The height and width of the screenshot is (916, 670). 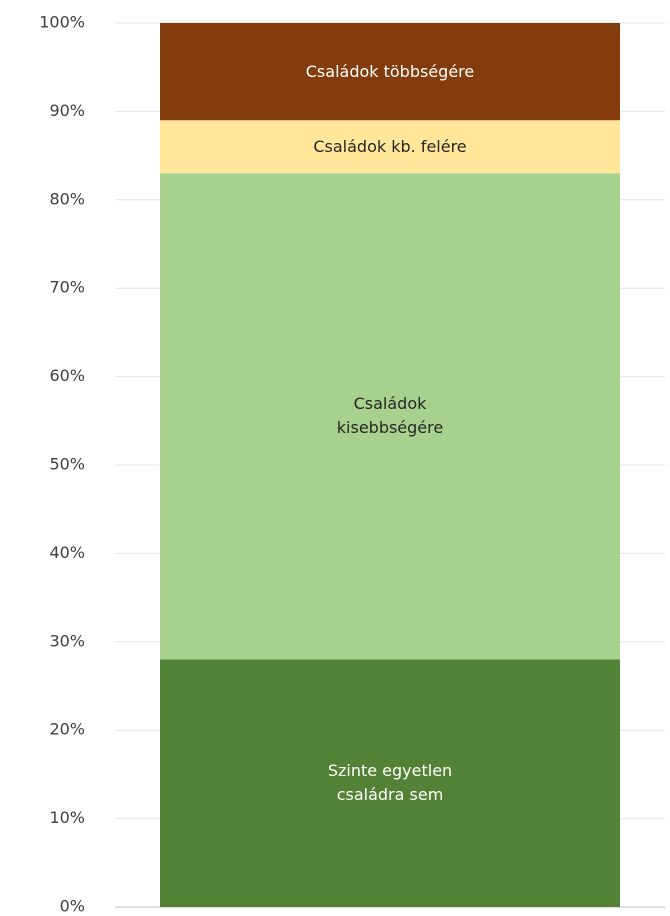 What do you see at coordinates (67, 287) in the screenshot?
I see `y-tick-label: 70%` at bounding box center [67, 287].